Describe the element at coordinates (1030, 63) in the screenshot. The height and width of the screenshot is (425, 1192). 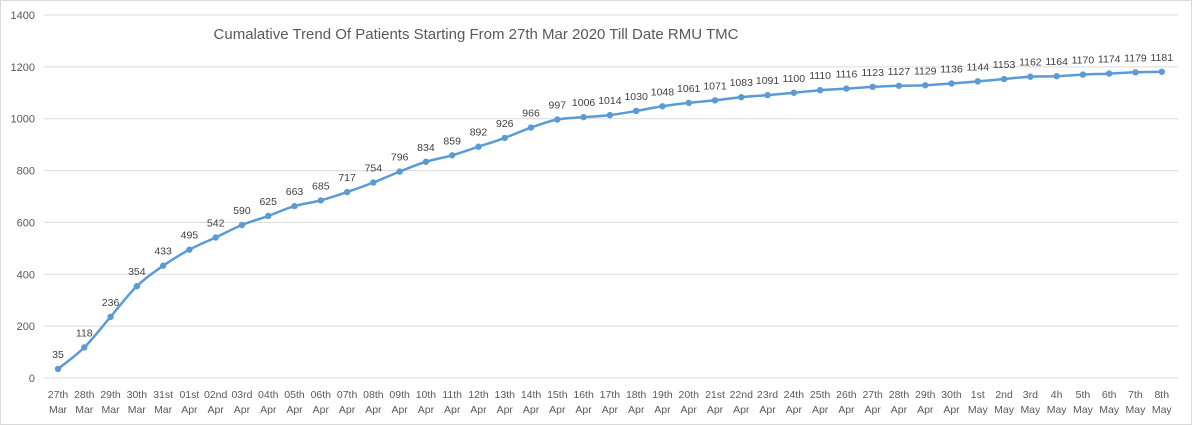
I see `data-label: 1162` at that location.